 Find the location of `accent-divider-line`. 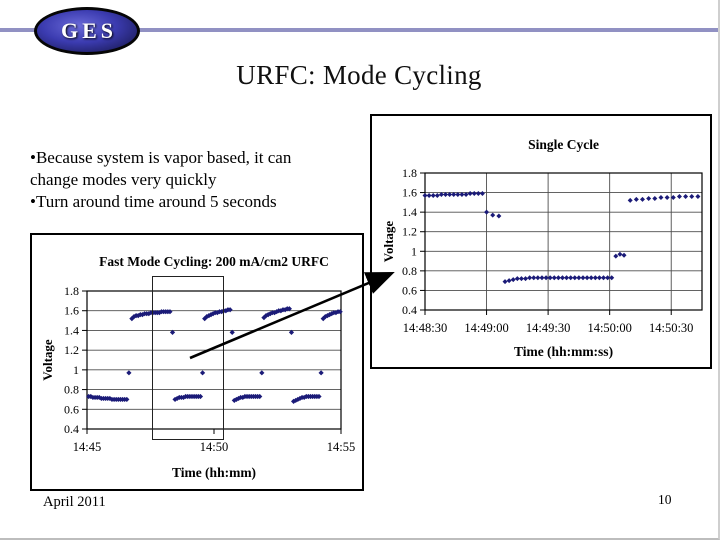

accent-divider-line is located at coordinates (359, 30).